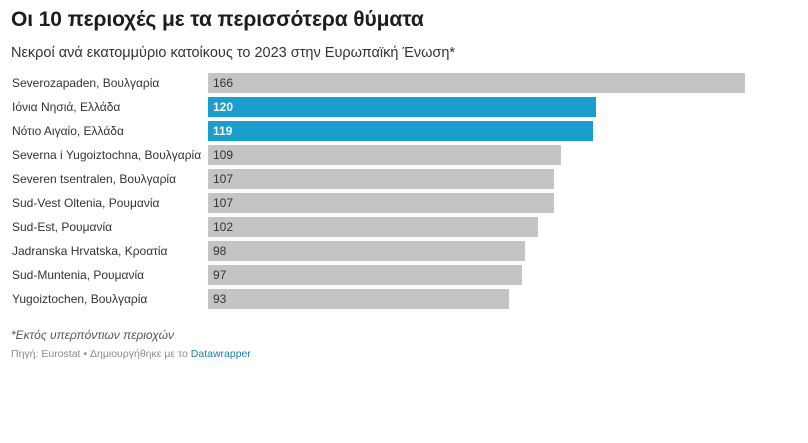 The height and width of the screenshot is (443, 808). Describe the element at coordinates (85, 203) in the screenshot. I see `category-label: Sud-Vest Oltenia, Ρουμανία` at that location.